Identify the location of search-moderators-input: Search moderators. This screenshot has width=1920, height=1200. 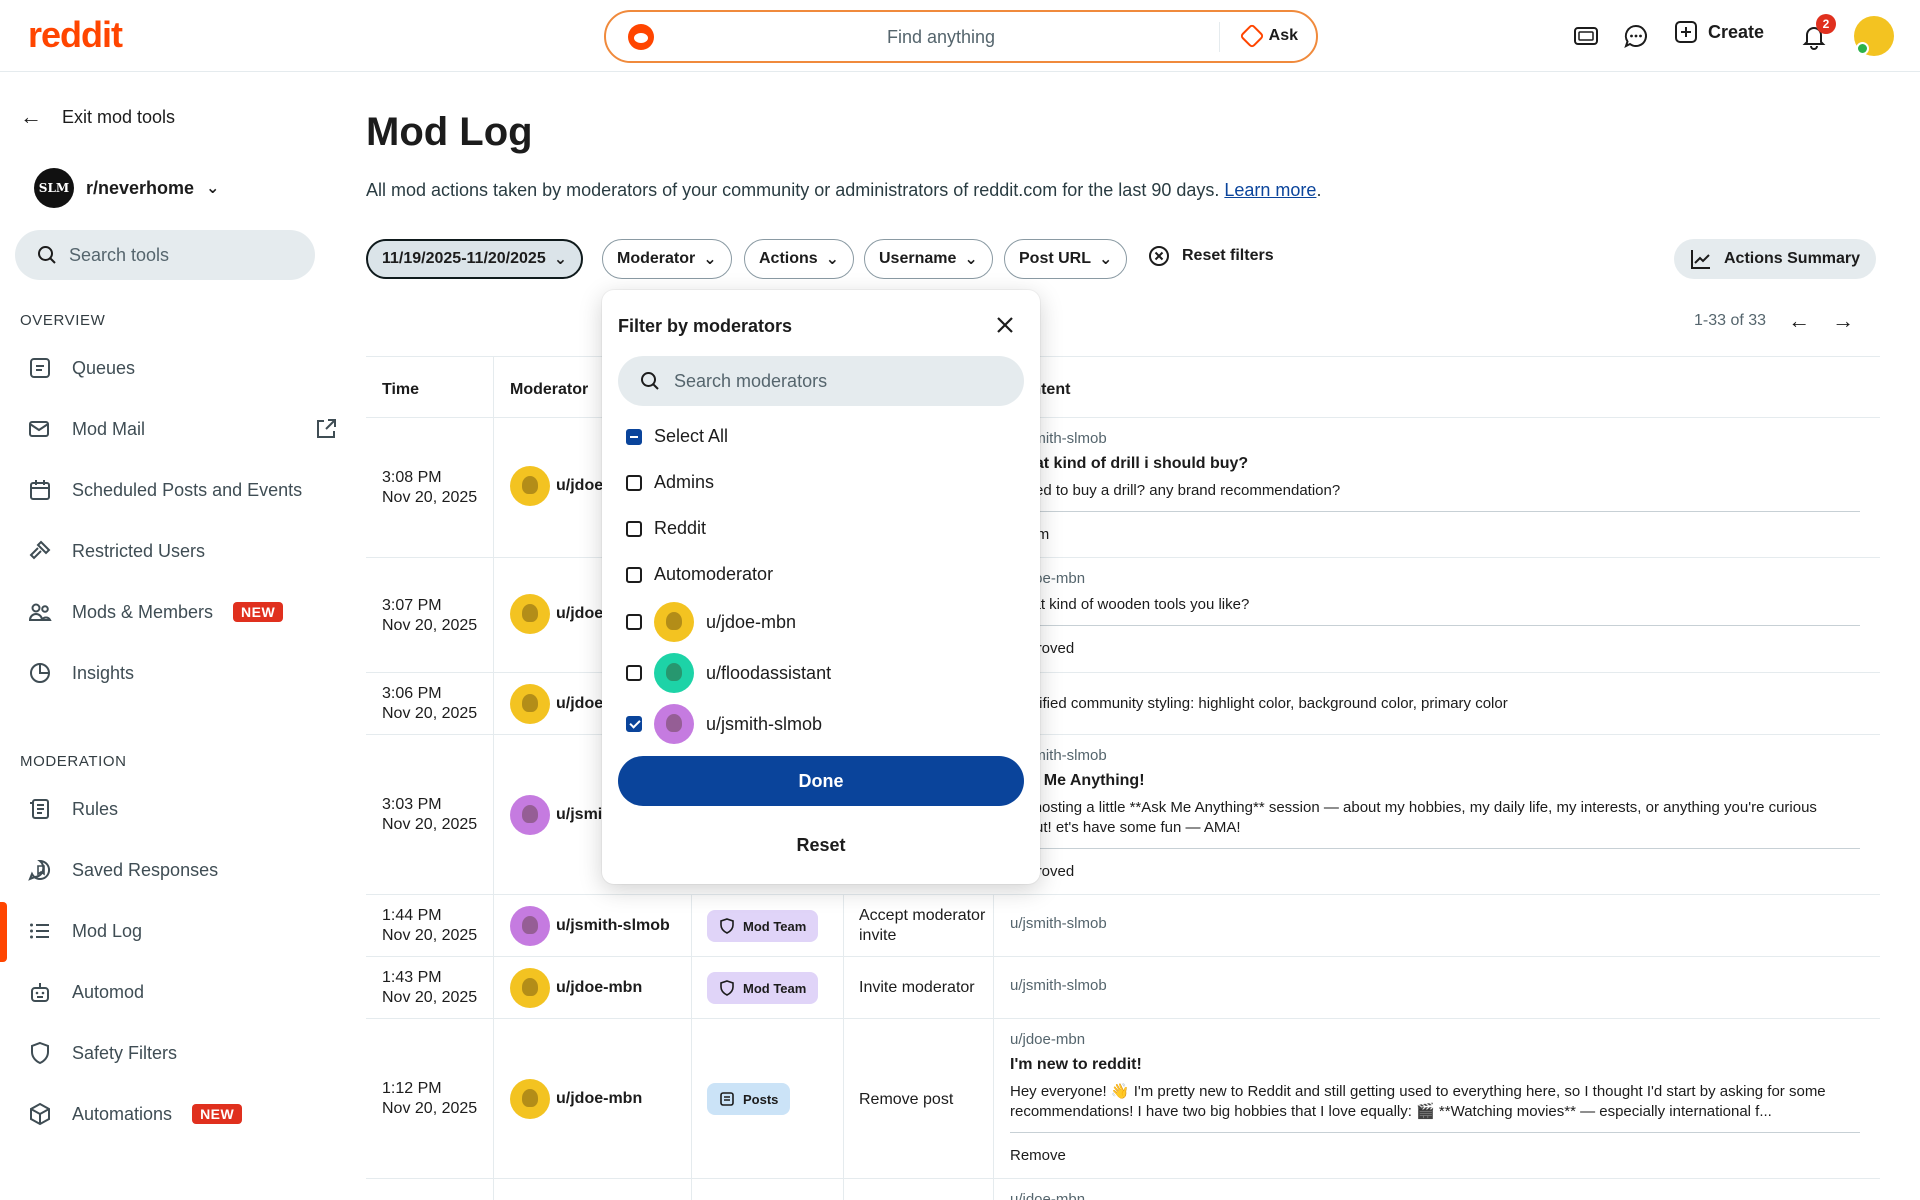
(821, 381).